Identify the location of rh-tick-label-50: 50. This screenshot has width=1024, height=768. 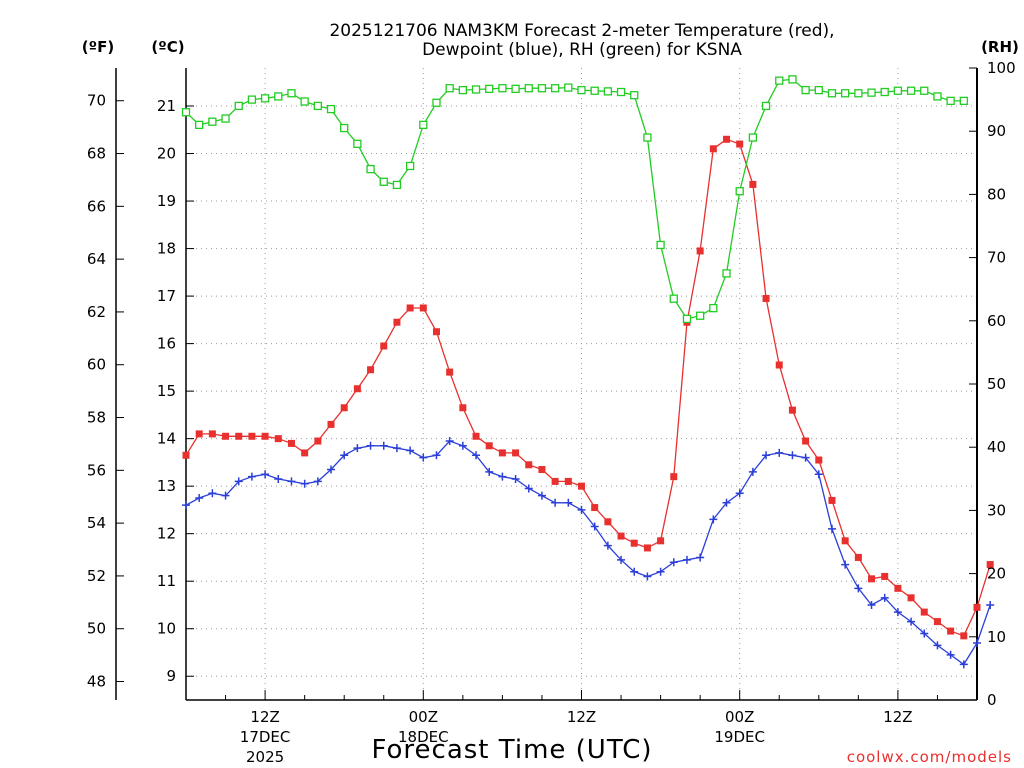
(996, 384).